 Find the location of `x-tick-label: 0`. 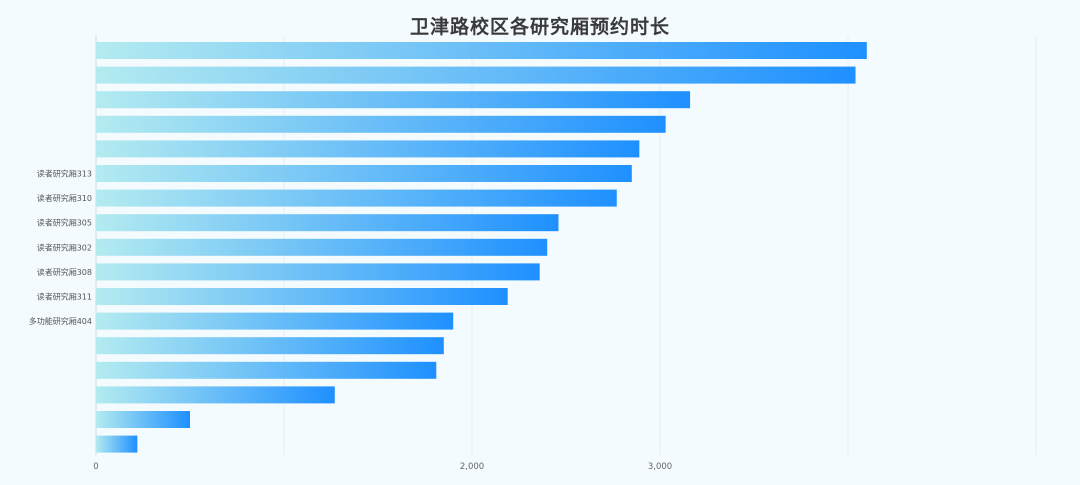

x-tick-label: 0 is located at coordinates (95, 467).